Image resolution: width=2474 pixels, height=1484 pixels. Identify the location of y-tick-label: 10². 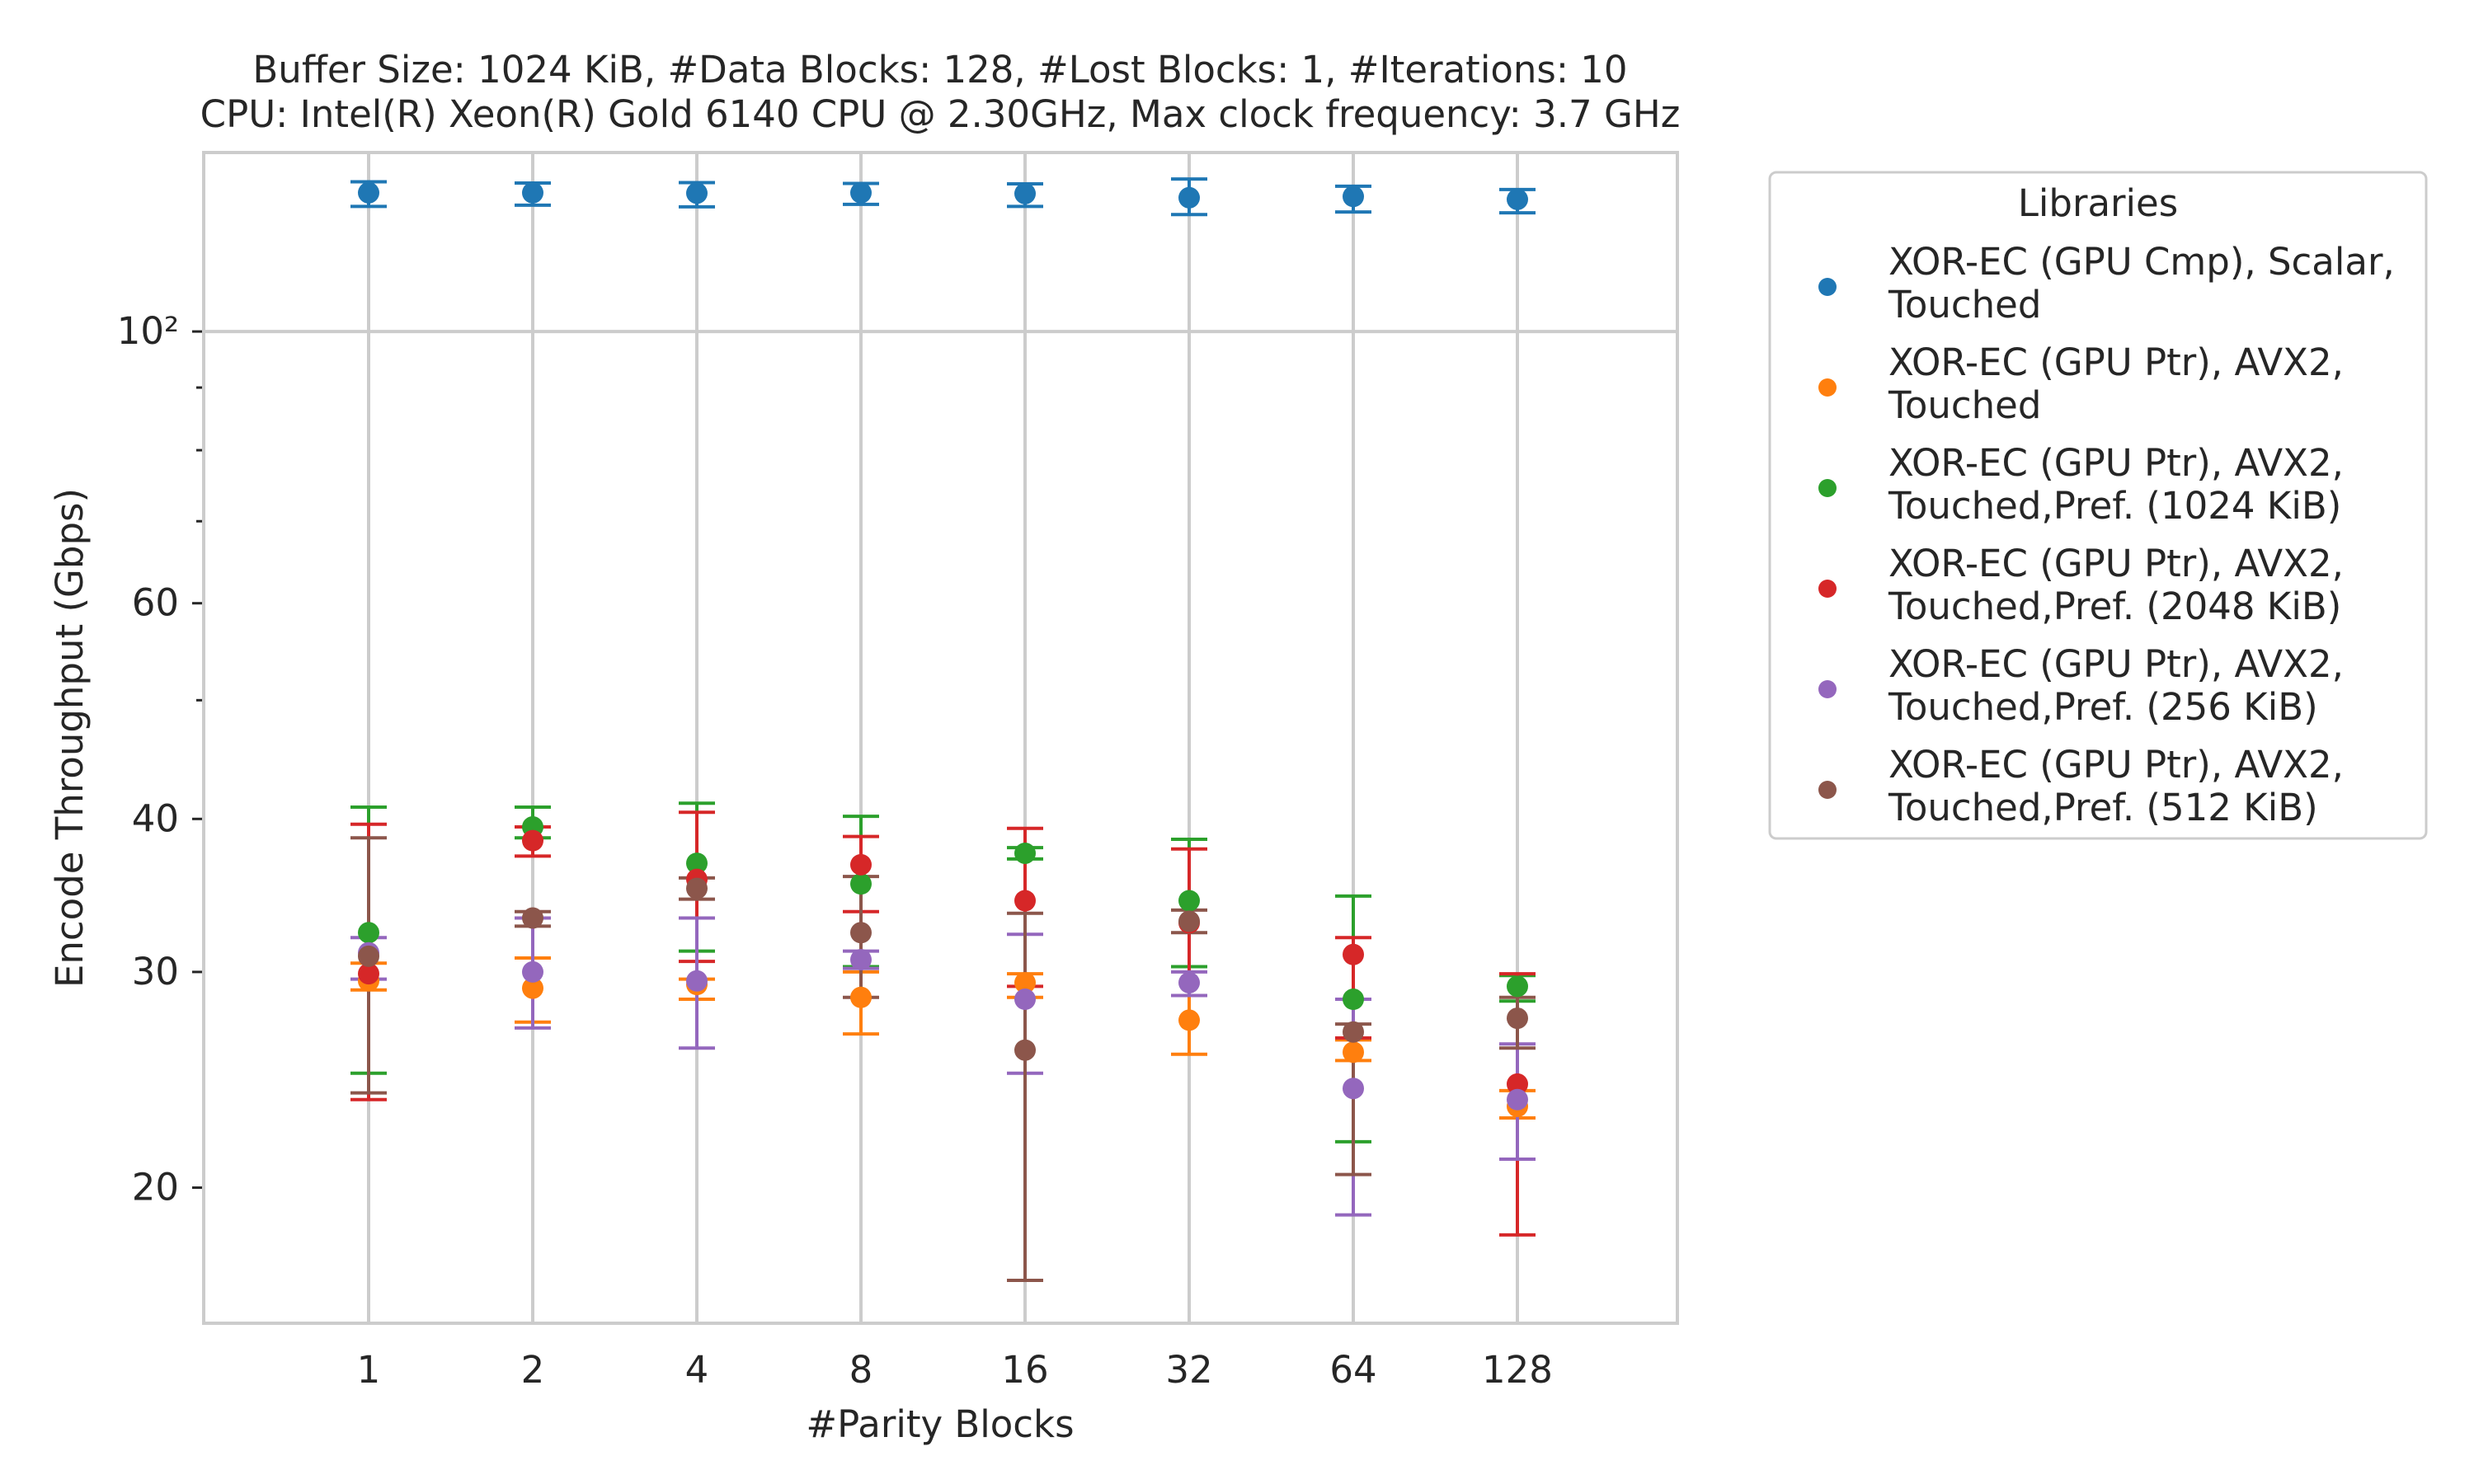
(148, 331).